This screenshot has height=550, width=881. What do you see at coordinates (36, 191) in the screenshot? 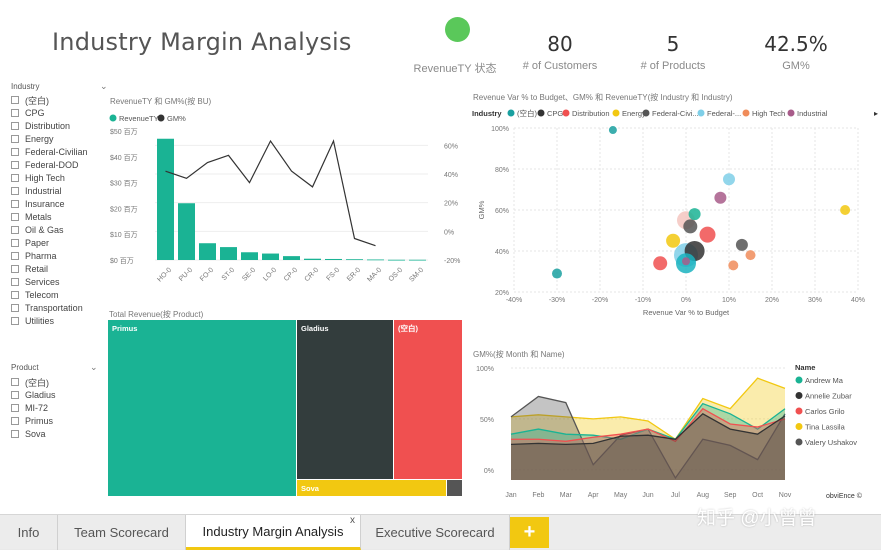
I see `slicer-item: Industrial` at bounding box center [36, 191].